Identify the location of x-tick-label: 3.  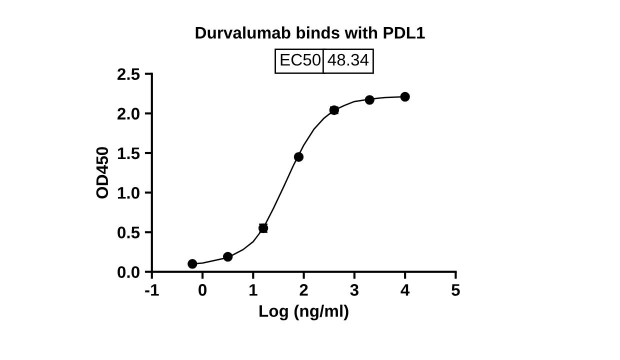
(354, 290).